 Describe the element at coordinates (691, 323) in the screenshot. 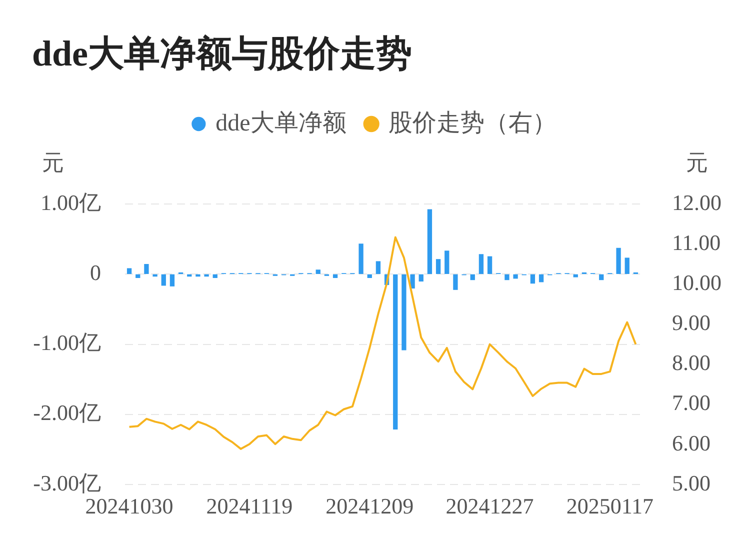

I see `y2-tick-label: 9.00` at that location.